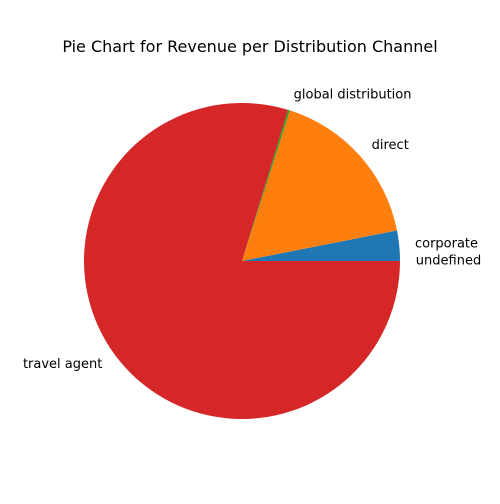 This screenshot has width=500, height=504. I want to click on pie-label-global-distribution: global distribution, so click(353, 95).